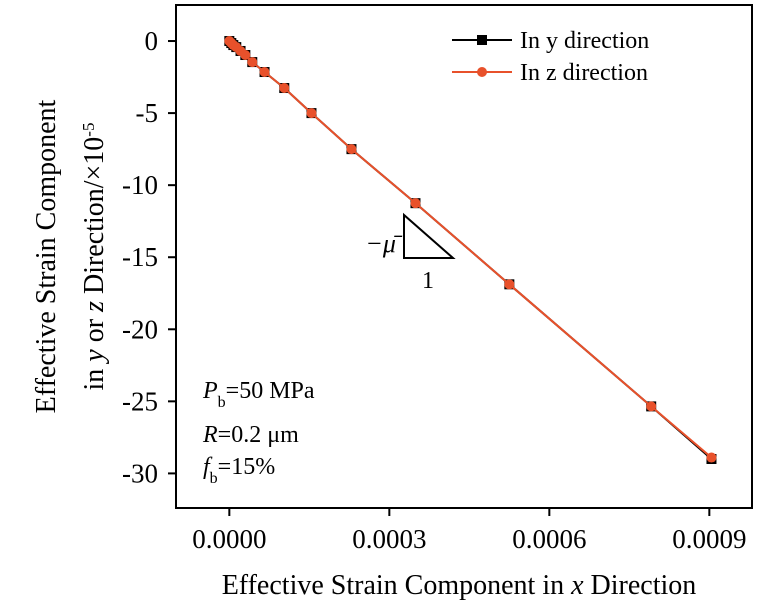 Image resolution: width=767 pixels, height=607 pixels. I want to click on label-part: y, so click(94, 357).